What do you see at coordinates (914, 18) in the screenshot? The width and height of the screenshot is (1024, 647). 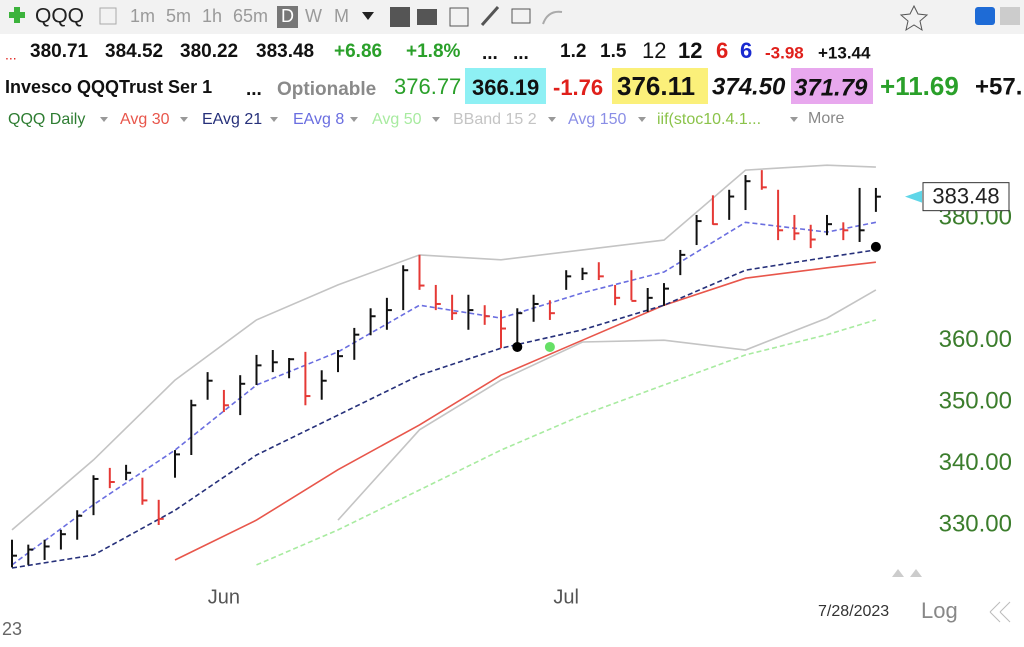 I see `star-icon` at bounding box center [914, 18].